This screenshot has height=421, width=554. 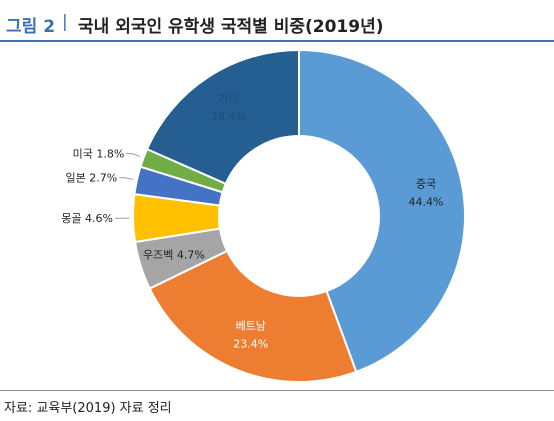 What do you see at coordinates (250, 344) in the screenshot?
I see `slice-value-1: 23.4%` at bounding box center [250, 344].